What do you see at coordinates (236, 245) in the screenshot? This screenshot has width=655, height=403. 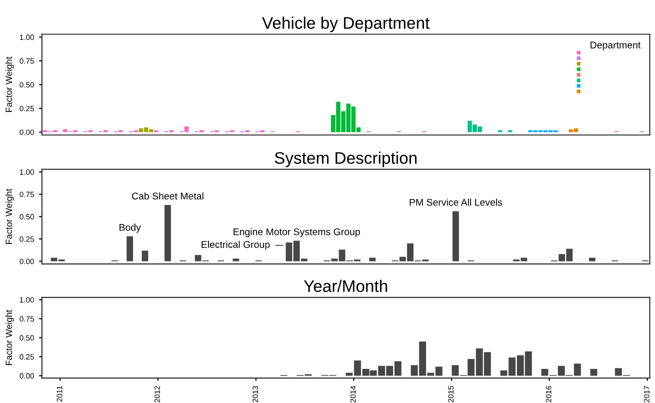 I see `data-label: Electrical Group` at bounding box center [236, 245].